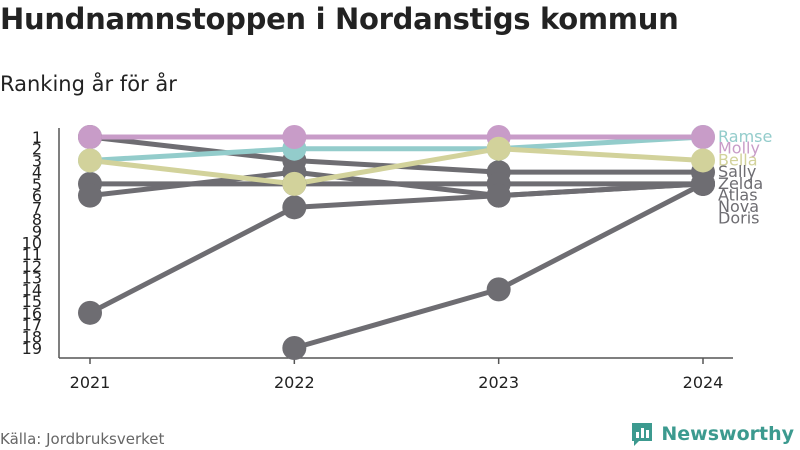 The image size is (800, 450). Describe the element at coordinates (738, 159) in the screenshot. I see `series-end-label-bella: Bella` at that location.